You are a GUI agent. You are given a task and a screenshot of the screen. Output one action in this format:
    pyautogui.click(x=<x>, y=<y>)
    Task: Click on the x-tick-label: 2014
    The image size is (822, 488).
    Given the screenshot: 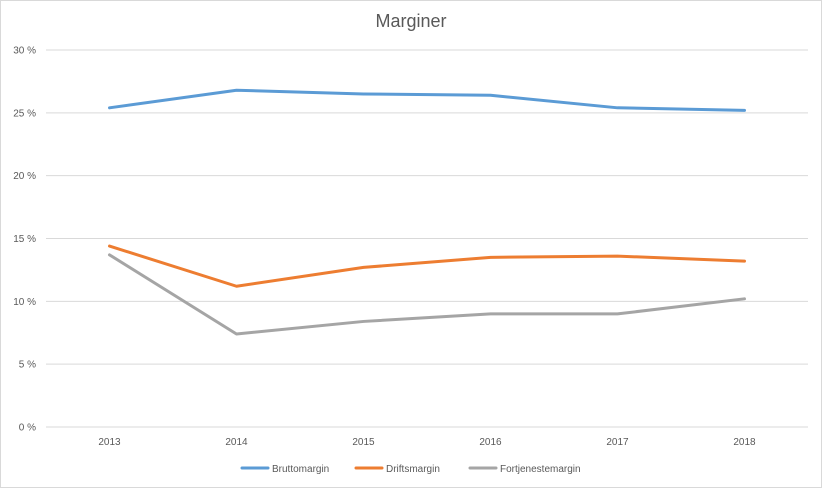 What is the action you would take?
    pyautogui.click(x=236, y=442)
    